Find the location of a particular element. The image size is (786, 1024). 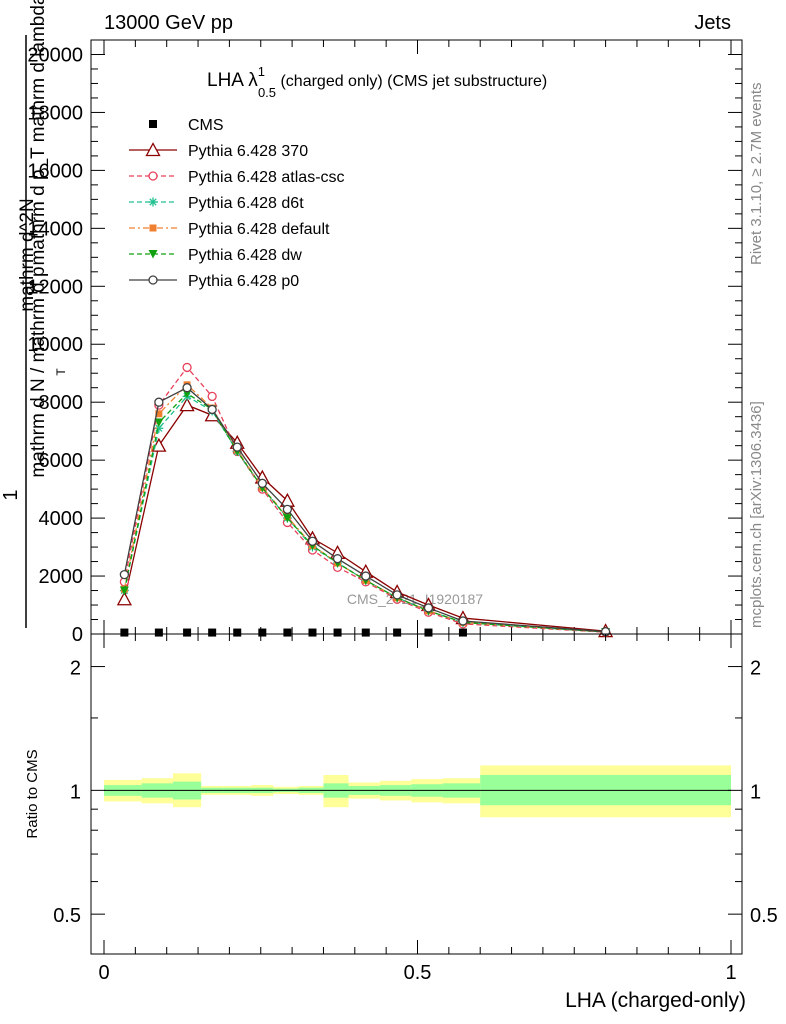

y-tick-label: 12000 is located at coordinates (55, 287).